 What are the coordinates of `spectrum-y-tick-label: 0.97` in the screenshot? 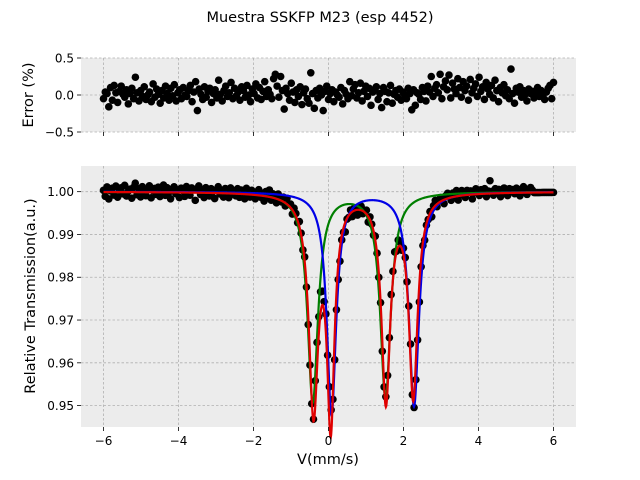 It's located at (60, 321).